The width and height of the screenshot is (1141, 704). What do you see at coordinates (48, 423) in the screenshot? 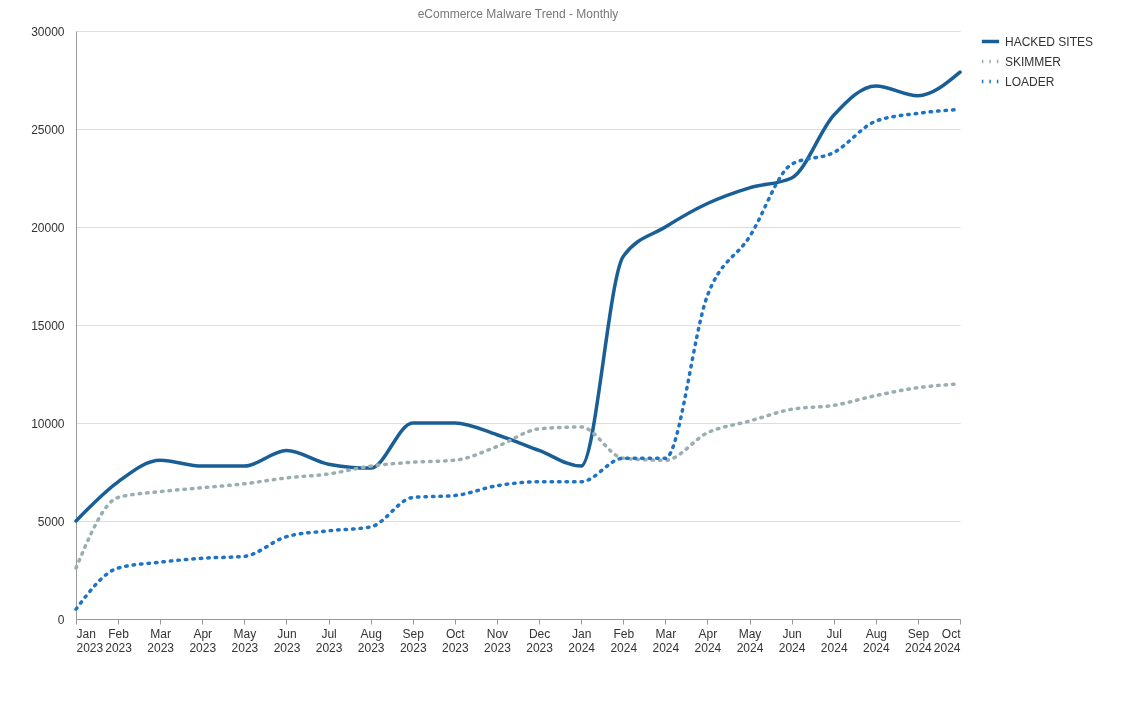
I see `y-tick-label: 10000` at bounding box center [48, 423].